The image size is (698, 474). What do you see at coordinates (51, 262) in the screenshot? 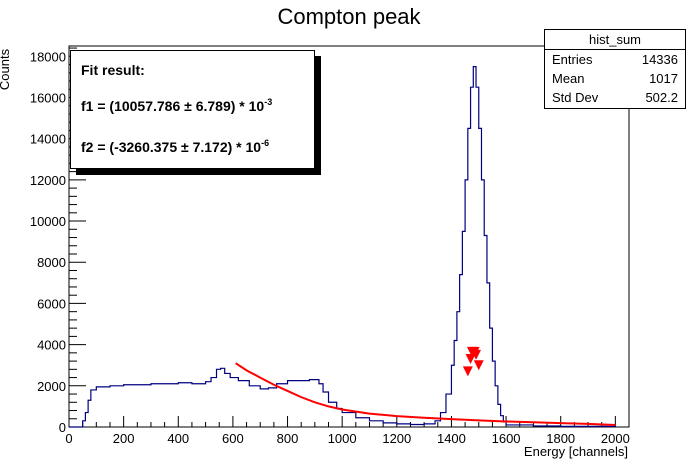
I see `y-tick-label: 8000` at bounding box center [51, 262].